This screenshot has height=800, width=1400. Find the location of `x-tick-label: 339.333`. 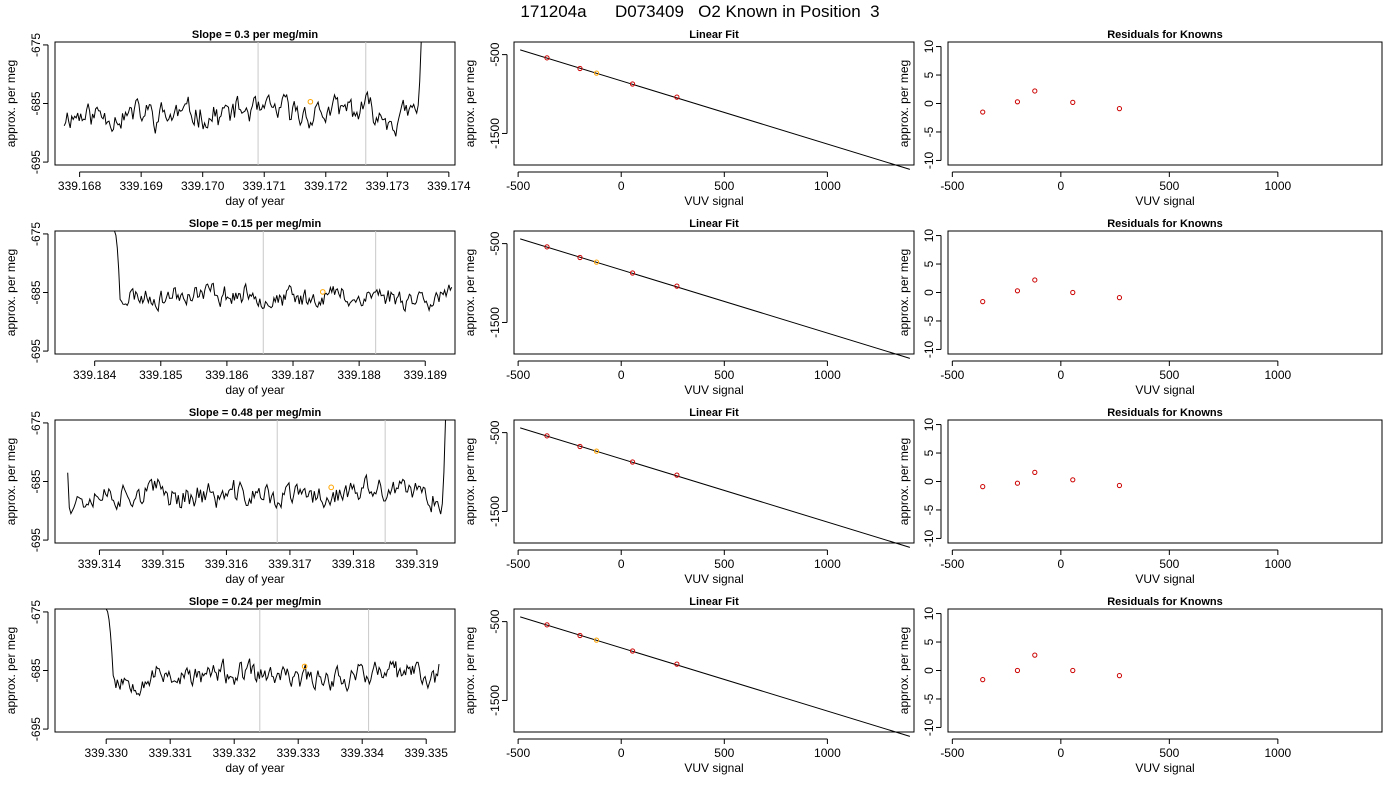

x-tick-label: 339.333 is located at coordinates (299, 753).